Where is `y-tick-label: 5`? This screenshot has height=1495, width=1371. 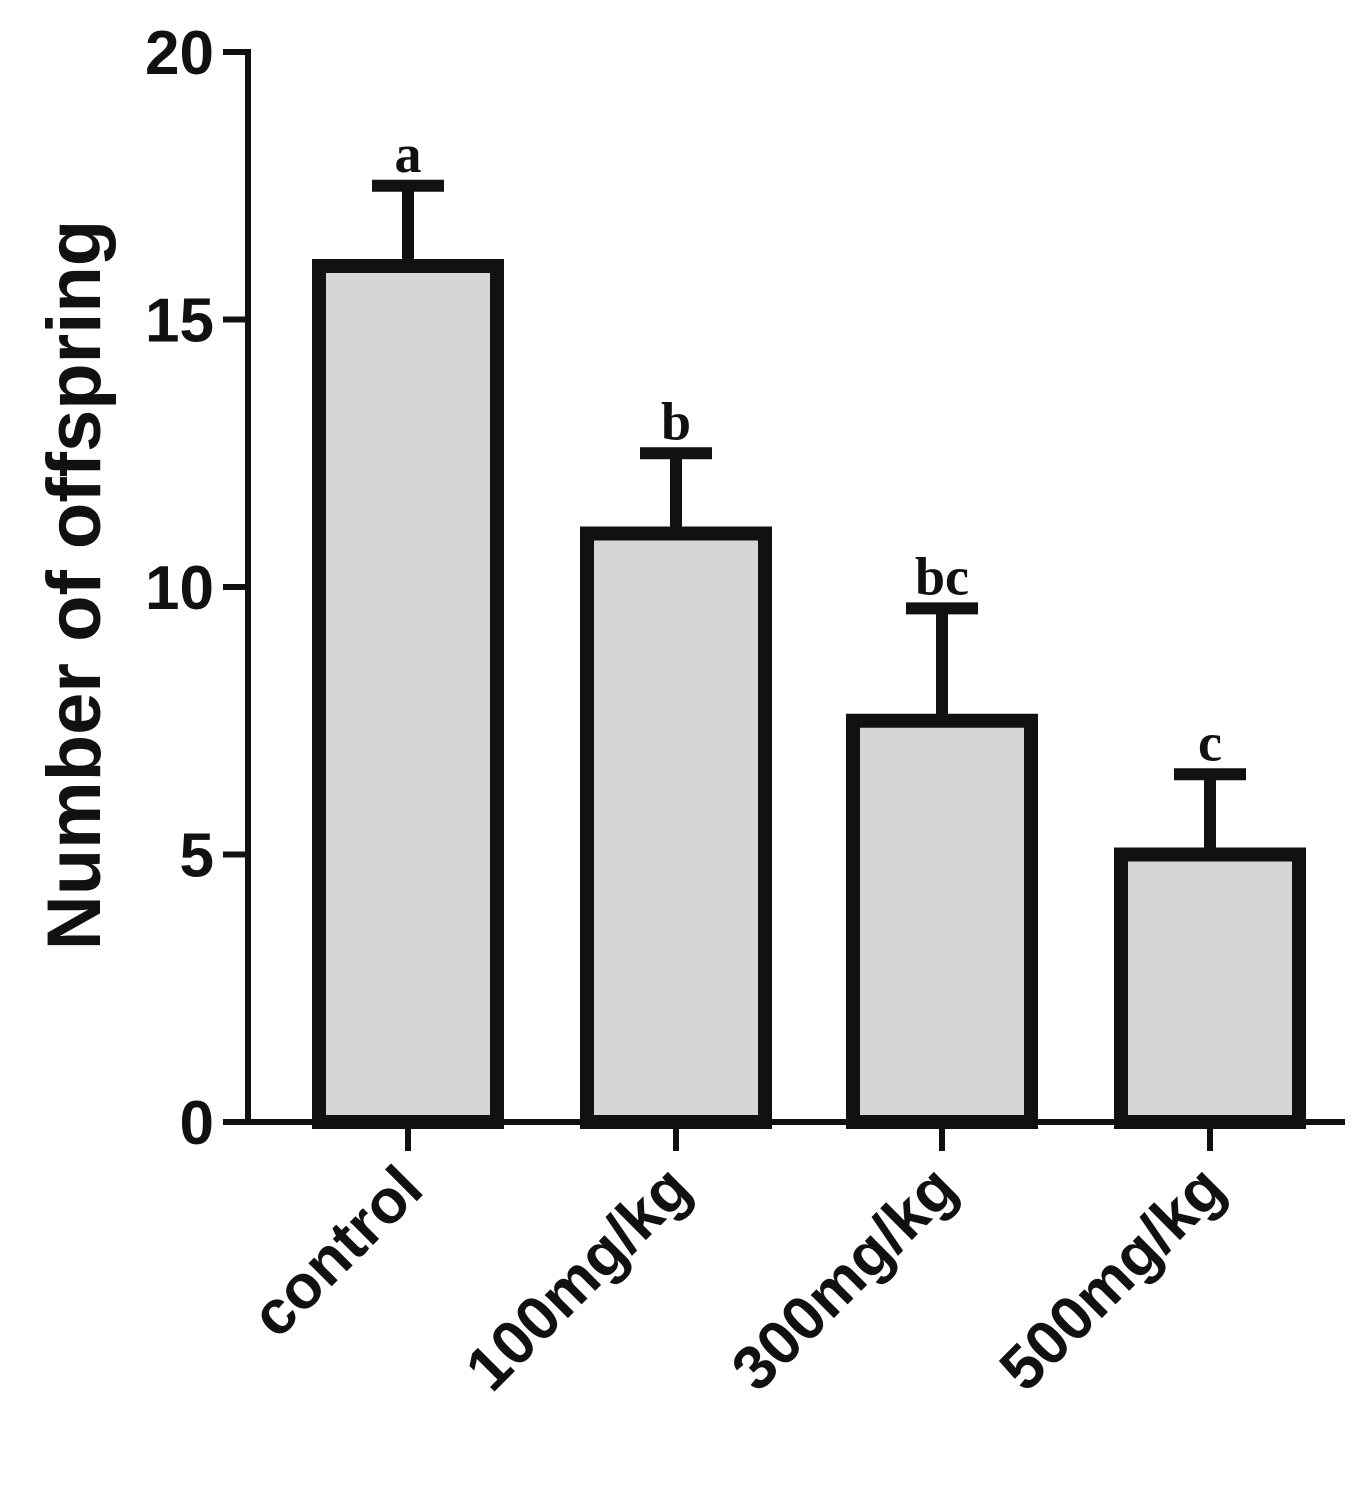 y-tick-label: 5 is located at coordinates (197, 856).